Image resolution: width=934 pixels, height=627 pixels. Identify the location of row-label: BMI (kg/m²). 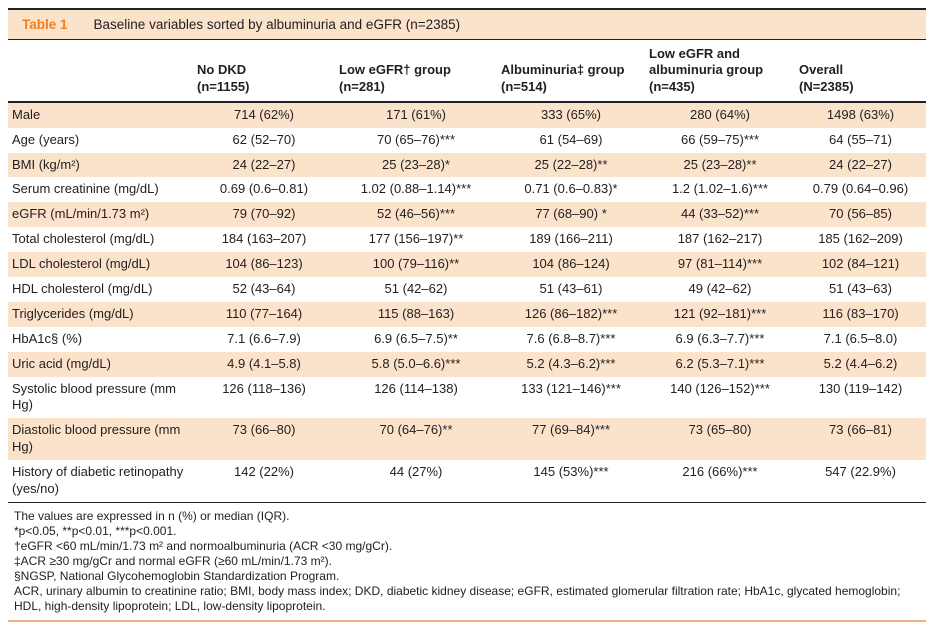
(46, 164).